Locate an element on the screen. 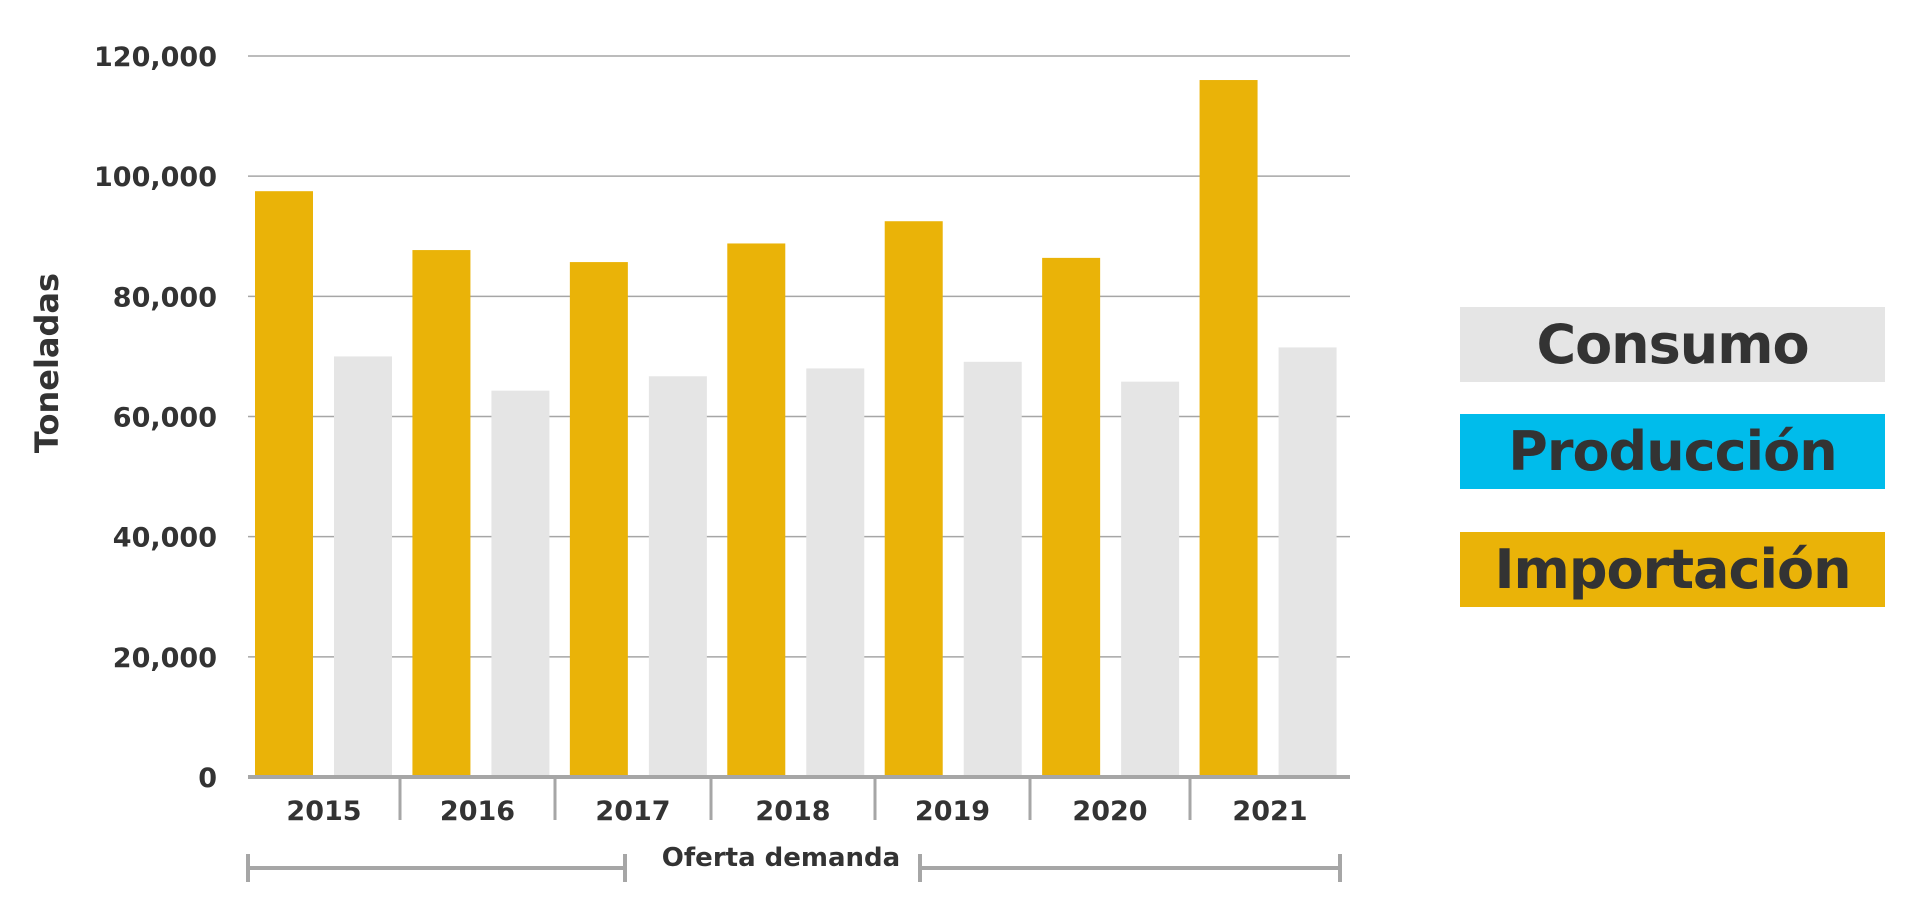 This screenshot has width=1920, height=904. x-axis: 2015 2016 2017 2018 2019 2020 2021 is located at coordinates (799, 801).